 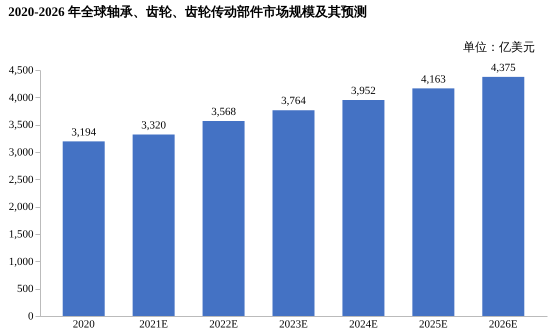 What do you see at coordinates (21, 262) in the screenshot?
I see `y-tick-label: 1,000` at bounding box center [21, 262].